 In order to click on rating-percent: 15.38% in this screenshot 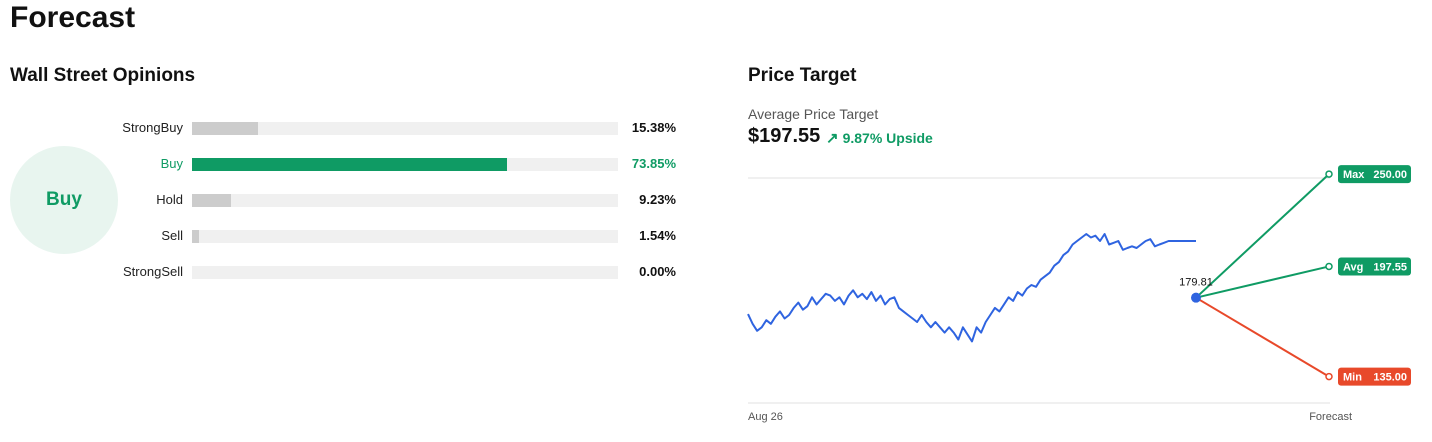, I will do `click(653, 127)`.